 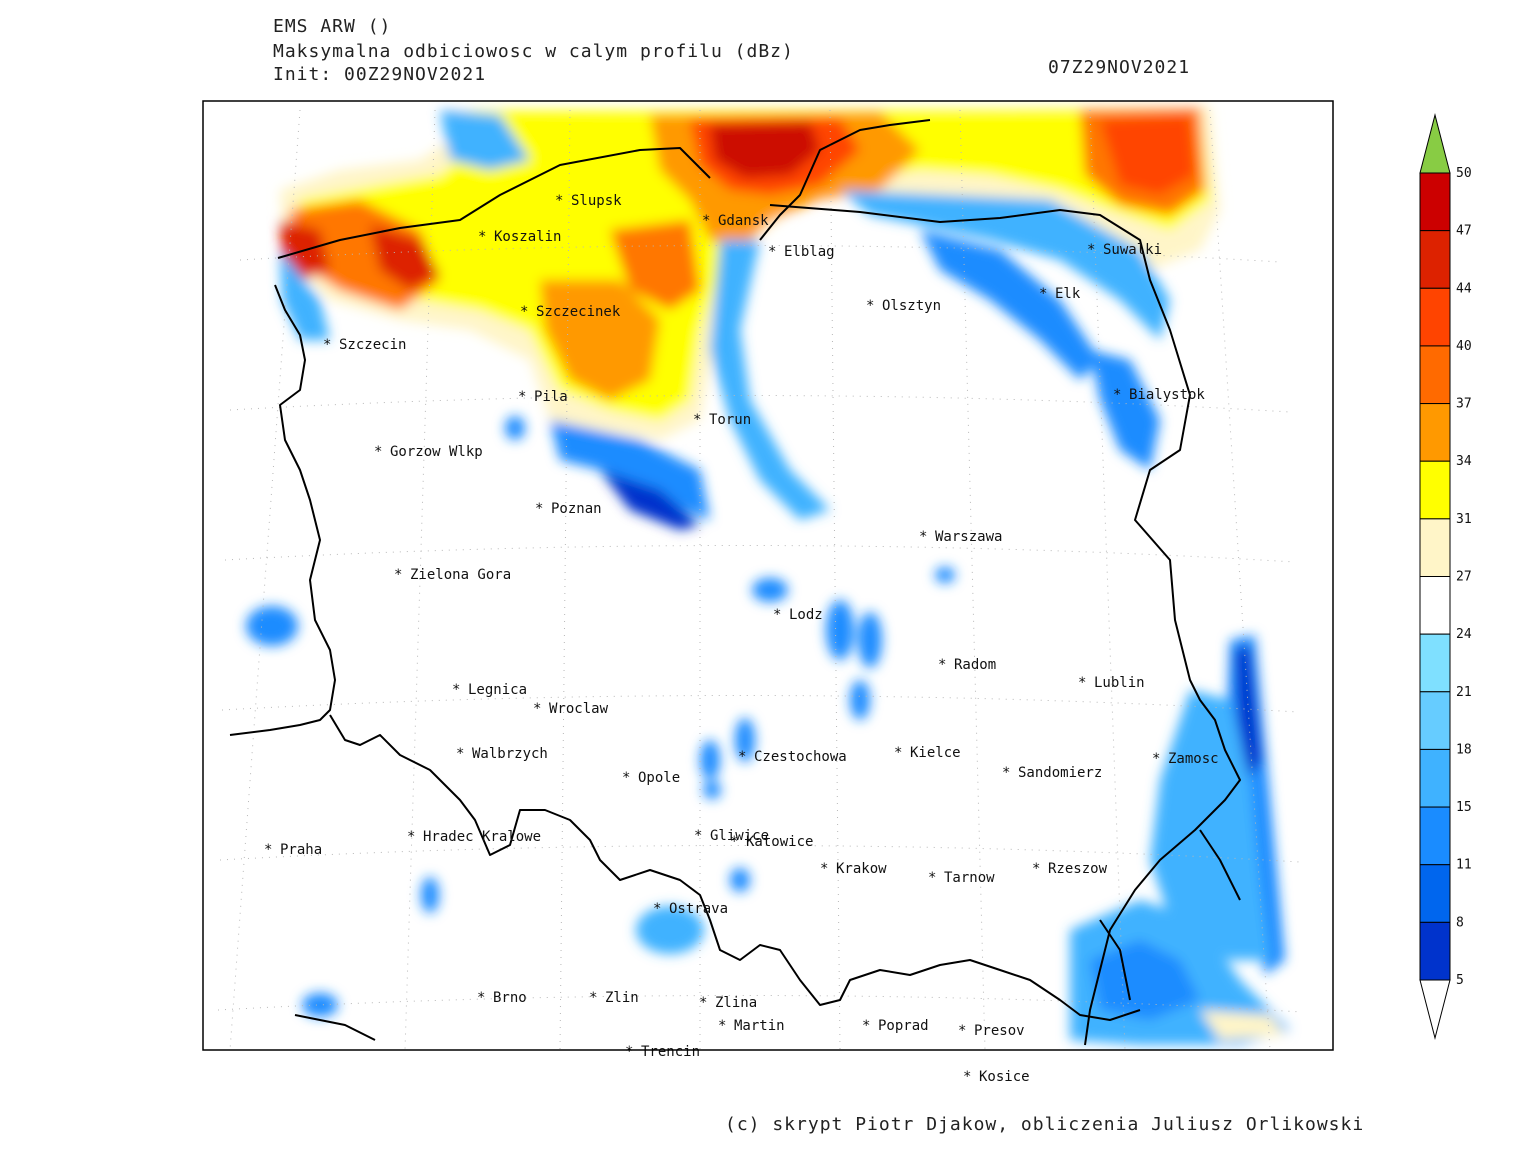 I want to click on svg-text: Elblag, so click(x=809, y=252).